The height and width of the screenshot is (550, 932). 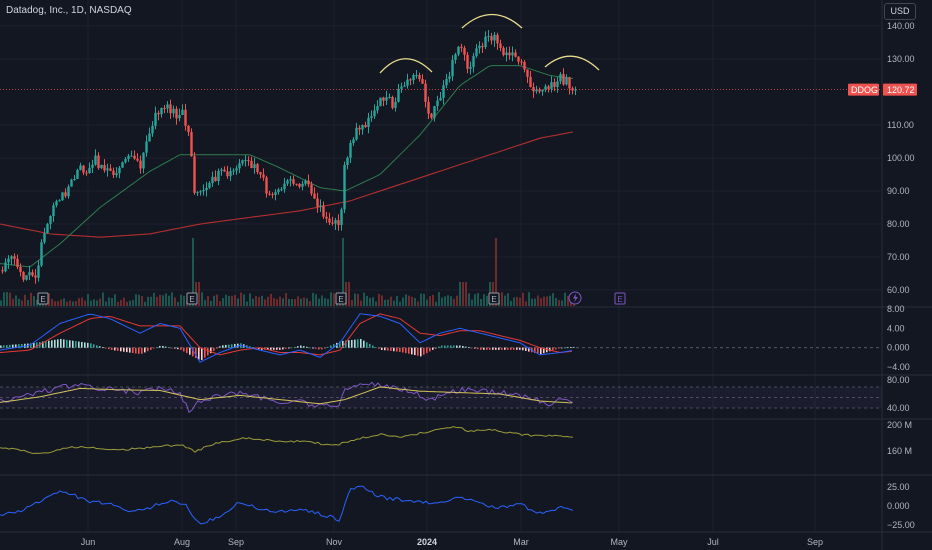 I want to click on oscillator-tick-label: 25.00, so click(x=898, y=487).